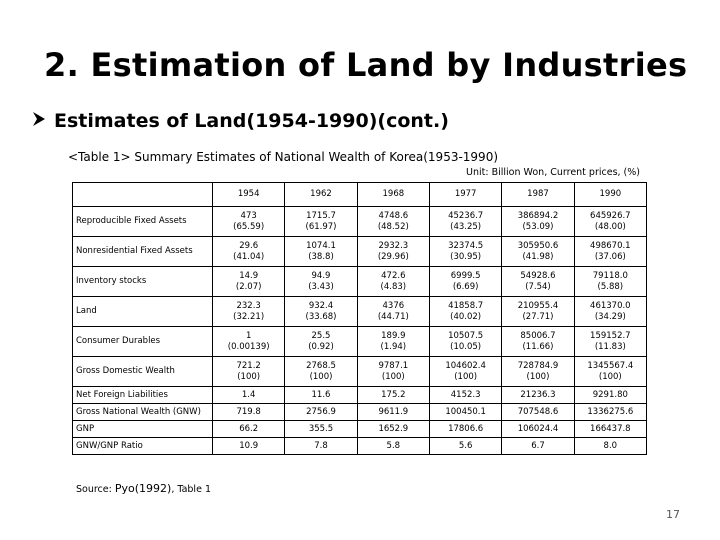 Image resolution: width=720 pixels, height=540 pixels. I want to click on row-label: Net Foreign Liabilities, so click(142, 395).